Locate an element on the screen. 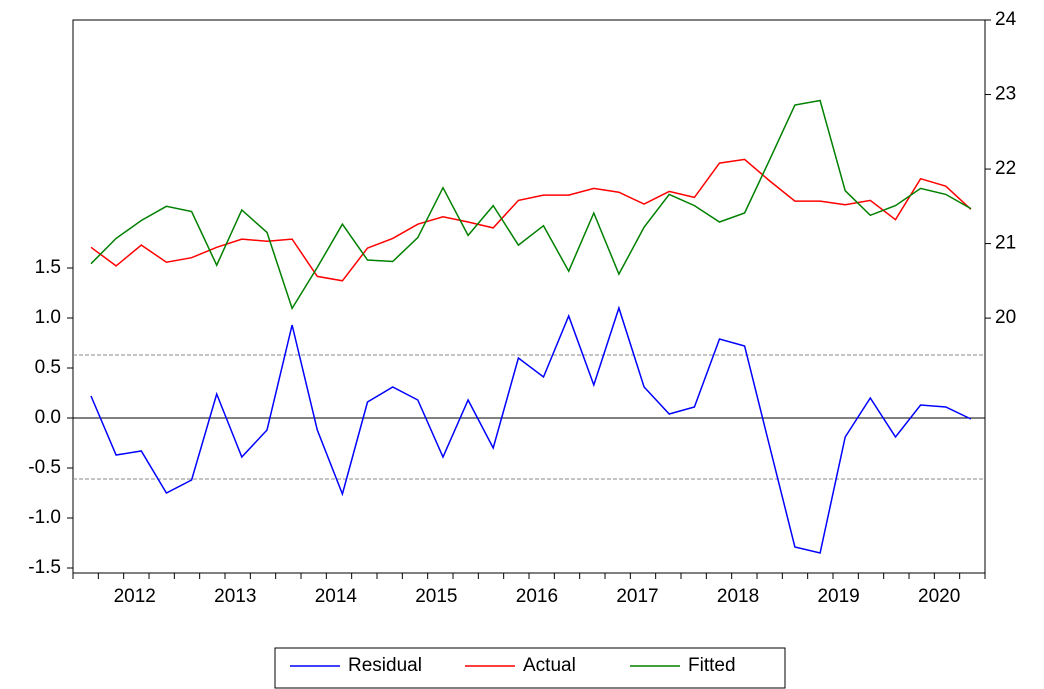  y2-tick-label: 24 is located at coordinates (1006, 19).